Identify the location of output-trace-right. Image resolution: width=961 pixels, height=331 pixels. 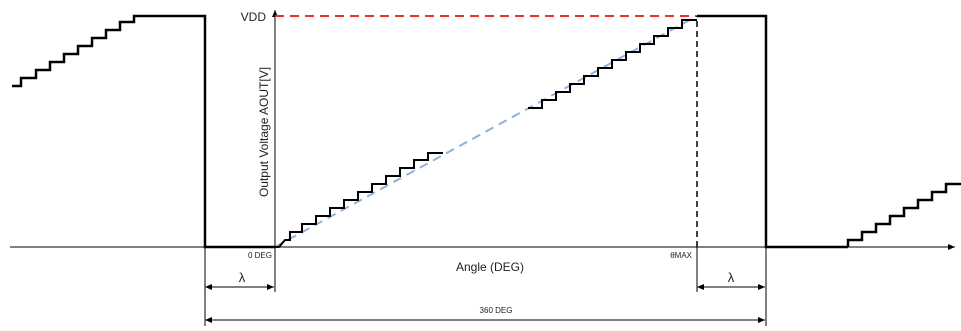
(903, 214).